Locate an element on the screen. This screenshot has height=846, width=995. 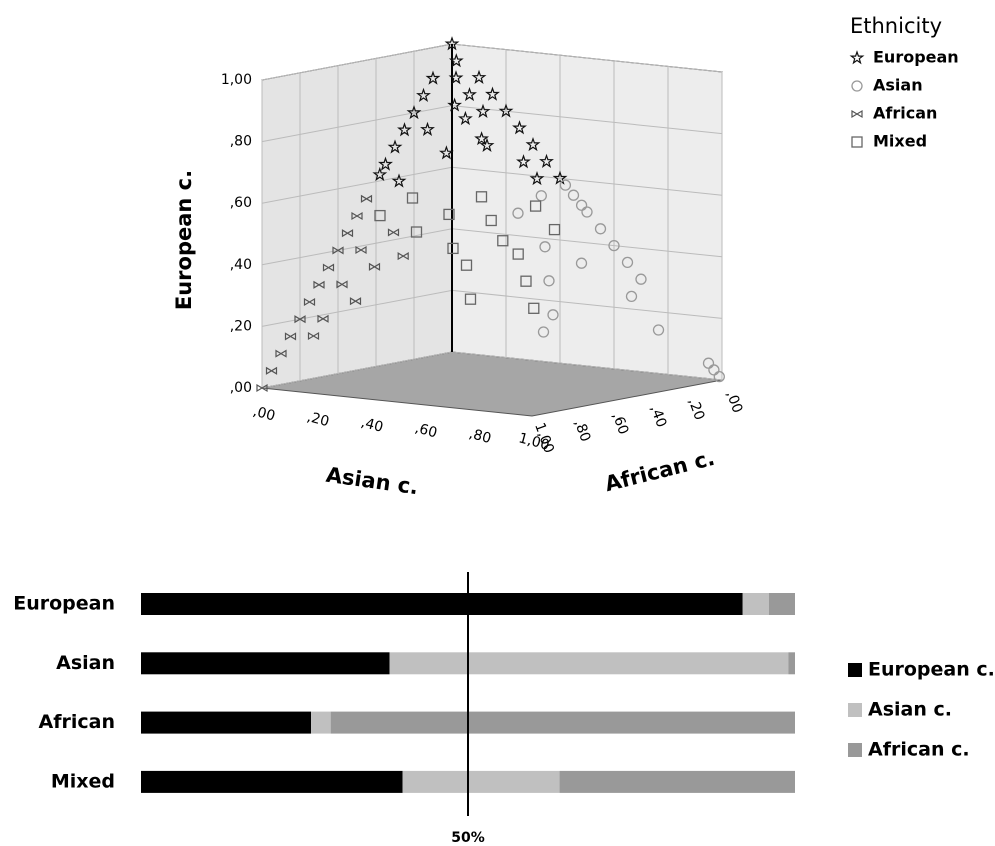
z-tick-label: ,00 is located at coordinates (734, 402).